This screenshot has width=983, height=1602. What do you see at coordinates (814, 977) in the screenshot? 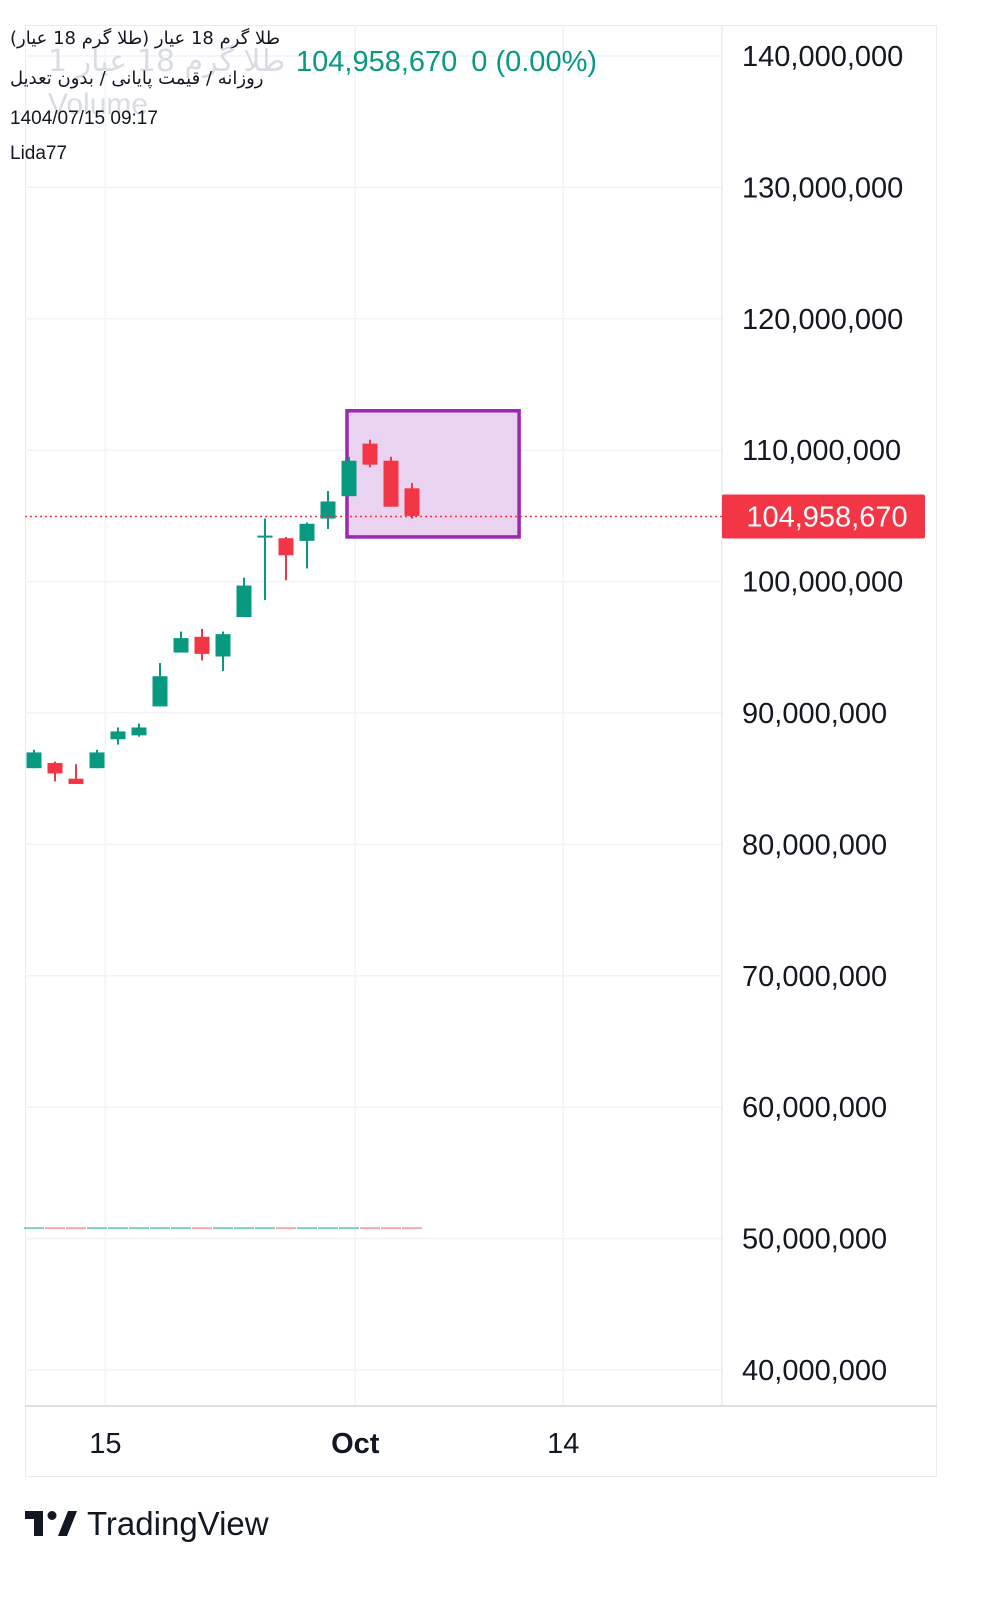
I see `y-tick-label: 70,000,000` at bounding box center [814, 977].